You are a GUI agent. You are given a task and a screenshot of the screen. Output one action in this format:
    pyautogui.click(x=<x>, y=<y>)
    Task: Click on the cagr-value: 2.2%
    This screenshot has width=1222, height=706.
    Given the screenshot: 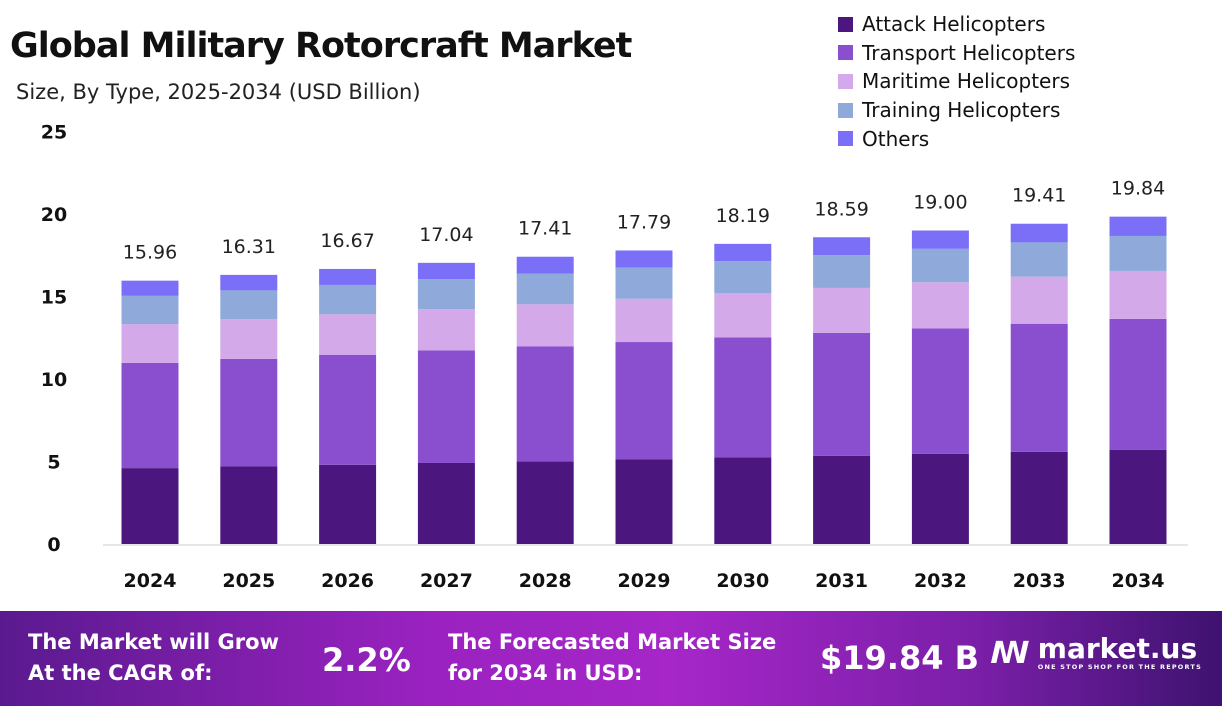 What is the action you would take?
    pyautogui.click(x=366, y=660)
    